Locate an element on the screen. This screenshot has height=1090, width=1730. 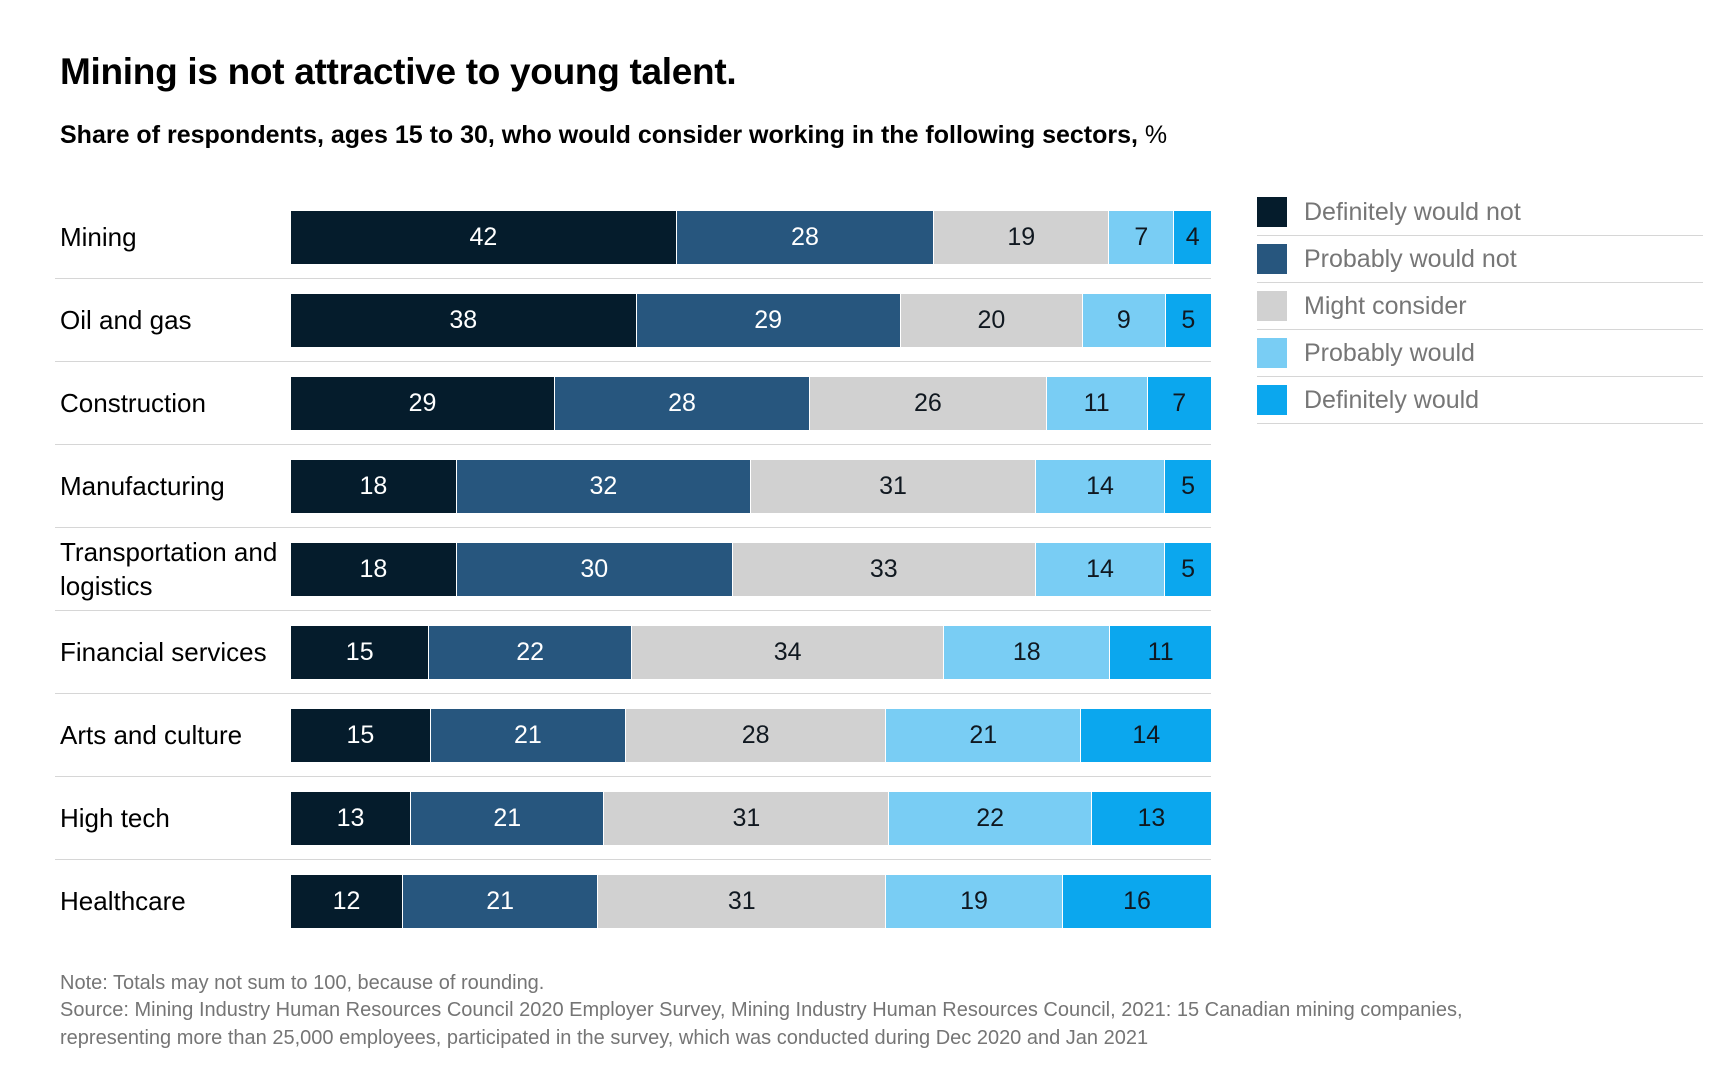
row-label: Manufacturing is located at coordinates (142, 485).